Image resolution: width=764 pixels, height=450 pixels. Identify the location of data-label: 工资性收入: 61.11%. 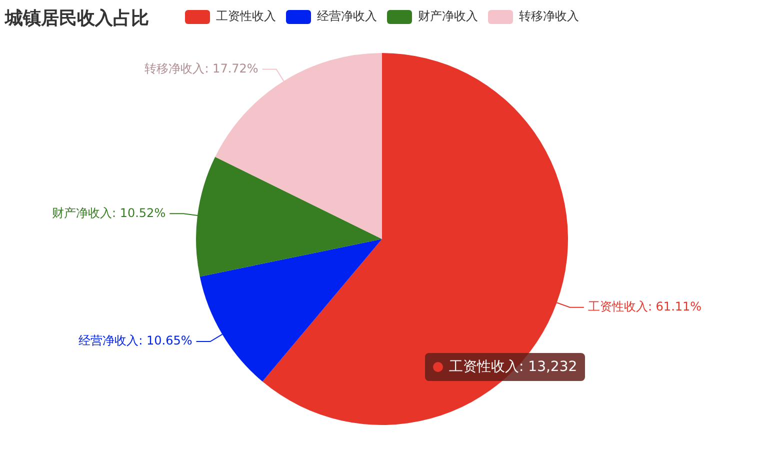
(645, 307).